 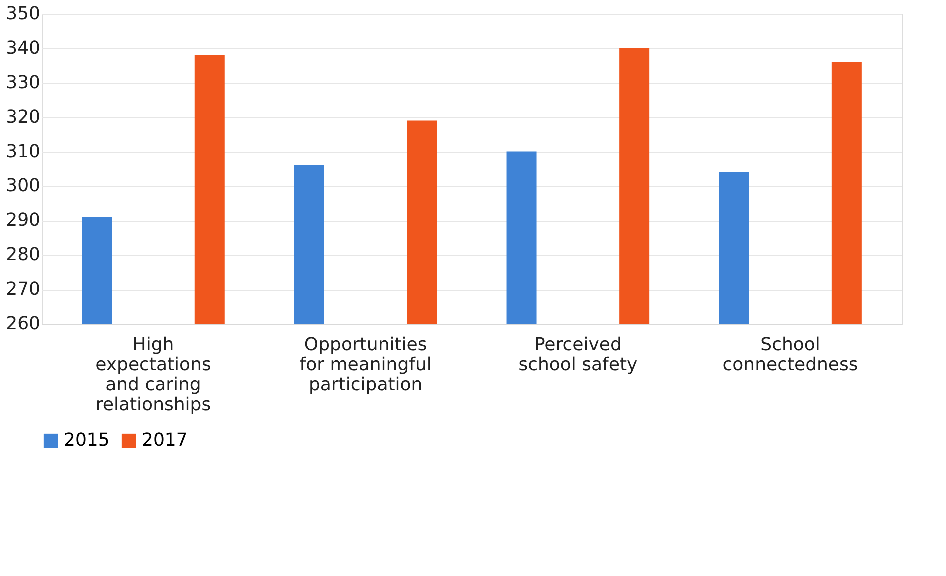 What do you see at coordinates (23, 255) in the screenshot?
I see `y-tick-label: 280` at bounding box center [23, 255].